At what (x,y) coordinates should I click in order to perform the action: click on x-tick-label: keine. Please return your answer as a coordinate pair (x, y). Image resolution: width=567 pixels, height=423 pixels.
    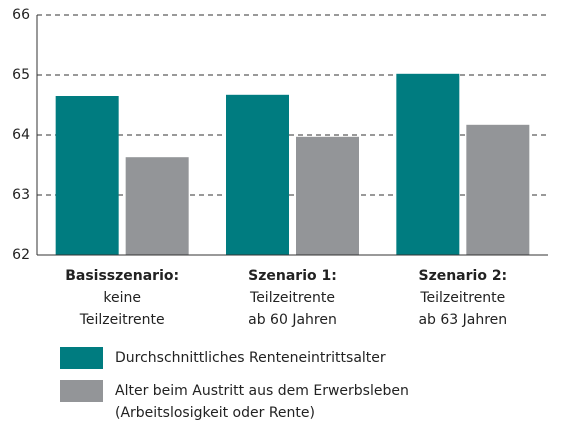
    Looking at the image, I should click on (122, 298).